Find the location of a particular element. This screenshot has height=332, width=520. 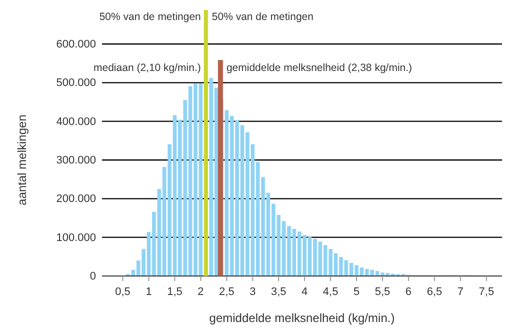

ref-line-label: gemiddelde melksnelheid (2,38 kg/min.) is located at coordinates (319, 68).